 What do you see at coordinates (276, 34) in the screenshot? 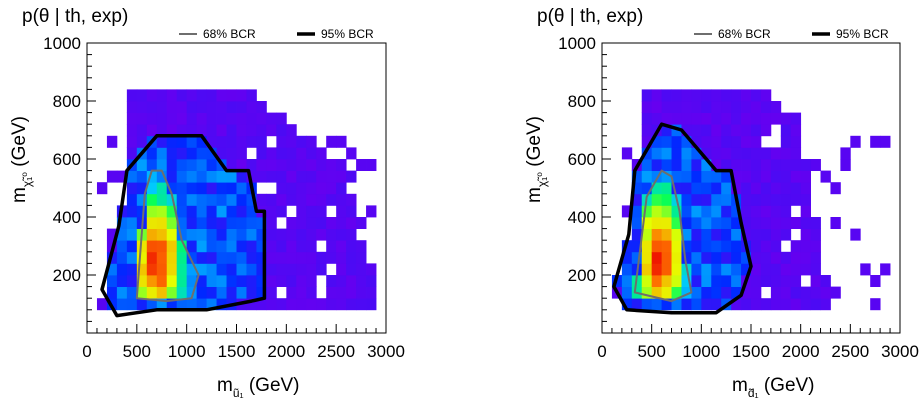
I see `legend: 68% BCR 95% BCR` at bounding box center [276, 34].